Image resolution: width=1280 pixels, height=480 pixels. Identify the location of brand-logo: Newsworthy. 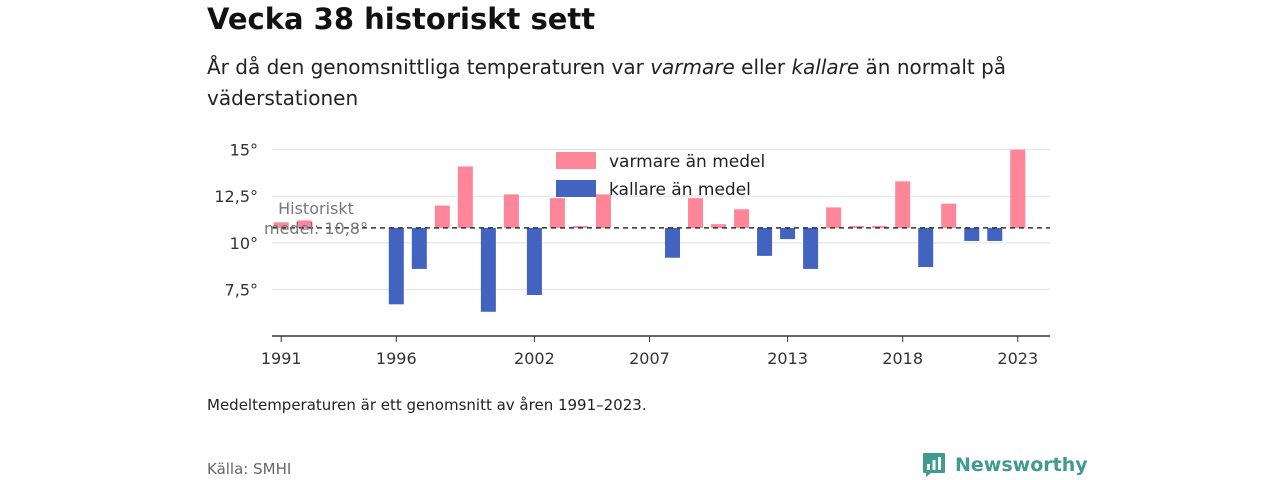
(1005, 465).